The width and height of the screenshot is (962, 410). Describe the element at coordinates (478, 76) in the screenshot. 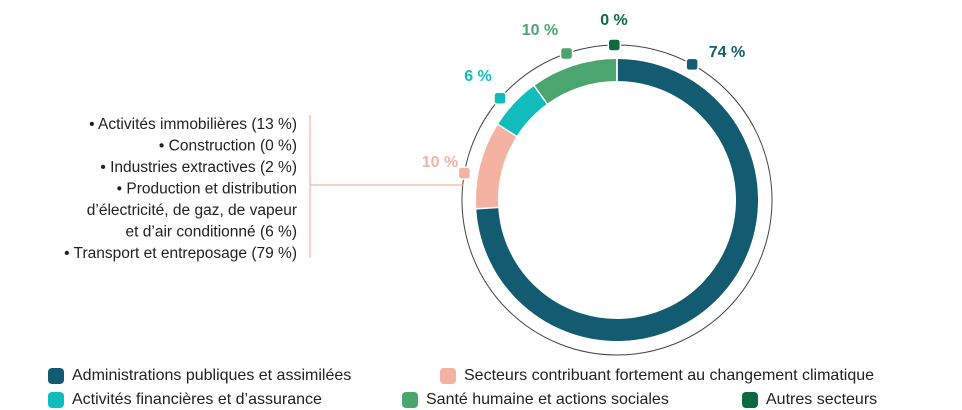

I see `value-label: 6 %` at that location.